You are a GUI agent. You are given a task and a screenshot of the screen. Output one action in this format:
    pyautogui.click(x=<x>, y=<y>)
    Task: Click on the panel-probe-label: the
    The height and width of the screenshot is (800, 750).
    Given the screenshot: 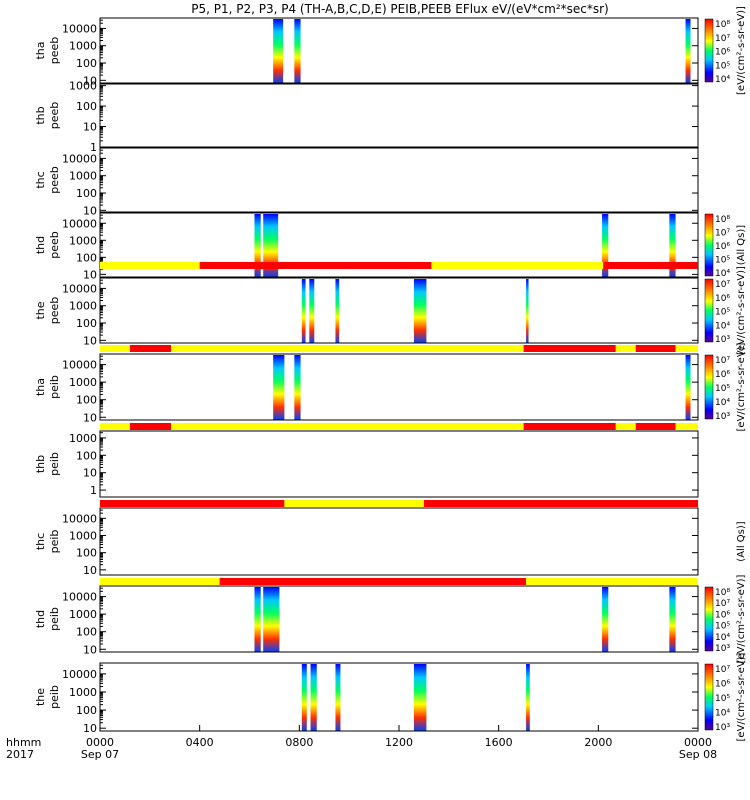 What is the action you would take?
    pyautogui.click(x=40, y=697)
    